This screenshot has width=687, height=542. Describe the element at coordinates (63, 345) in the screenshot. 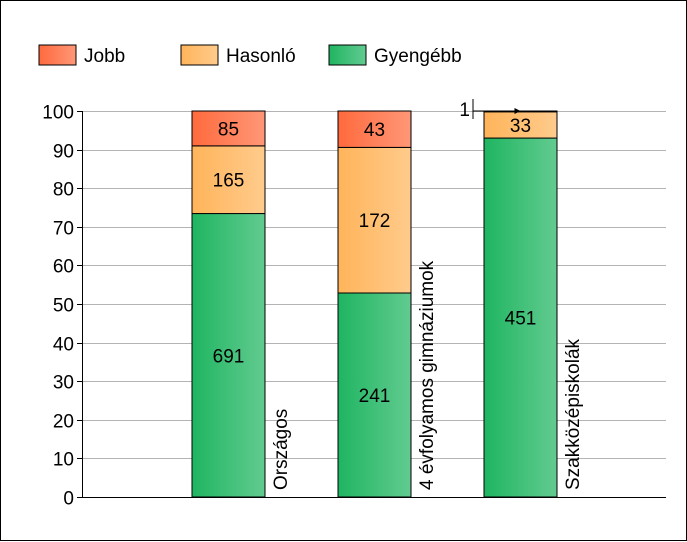

I see `y-tick-label-40: 40` at that location.